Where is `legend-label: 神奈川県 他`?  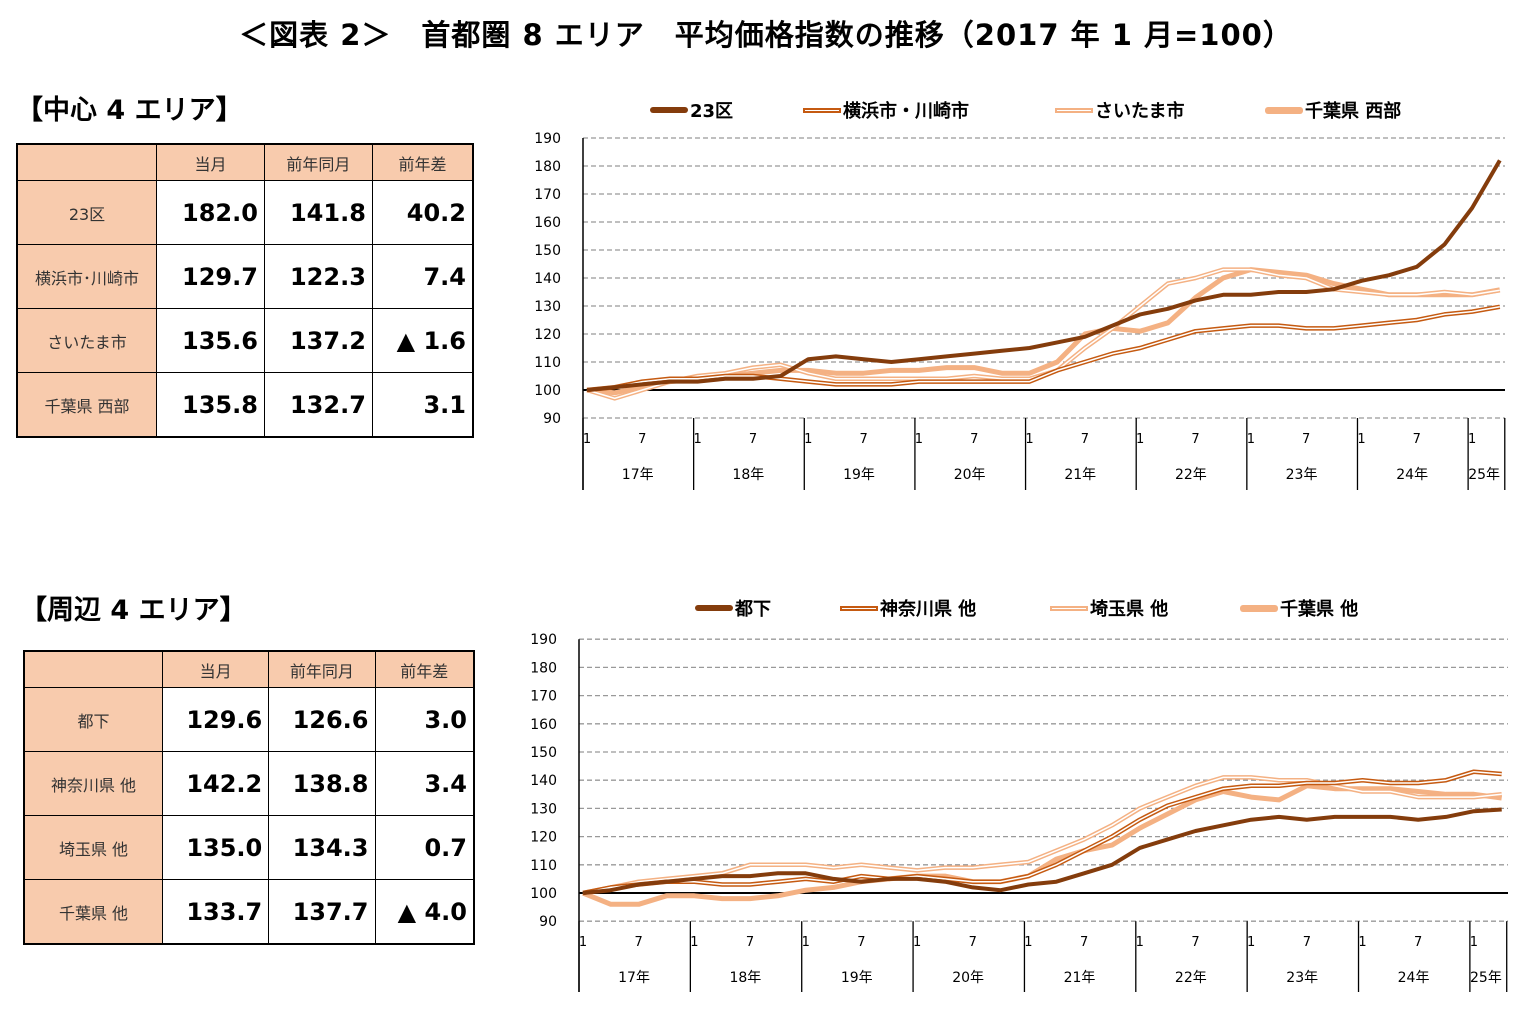 legend-label: 神奈川県 他 is located at coordinates (928, 609).